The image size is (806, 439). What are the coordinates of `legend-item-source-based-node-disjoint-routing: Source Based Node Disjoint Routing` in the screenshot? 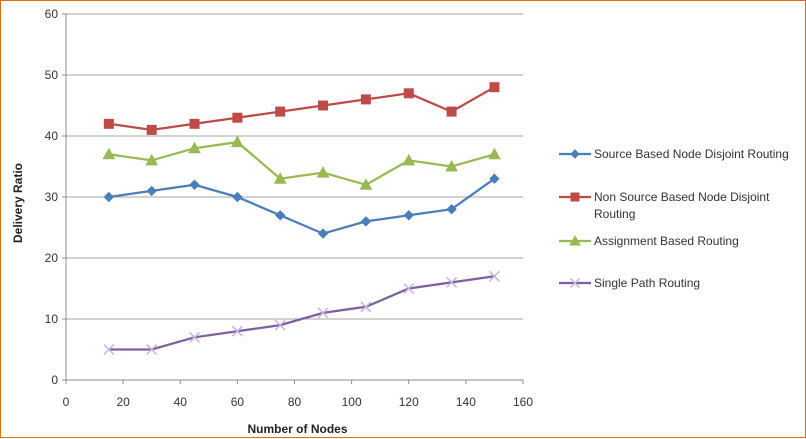 It's located at (674, 154).